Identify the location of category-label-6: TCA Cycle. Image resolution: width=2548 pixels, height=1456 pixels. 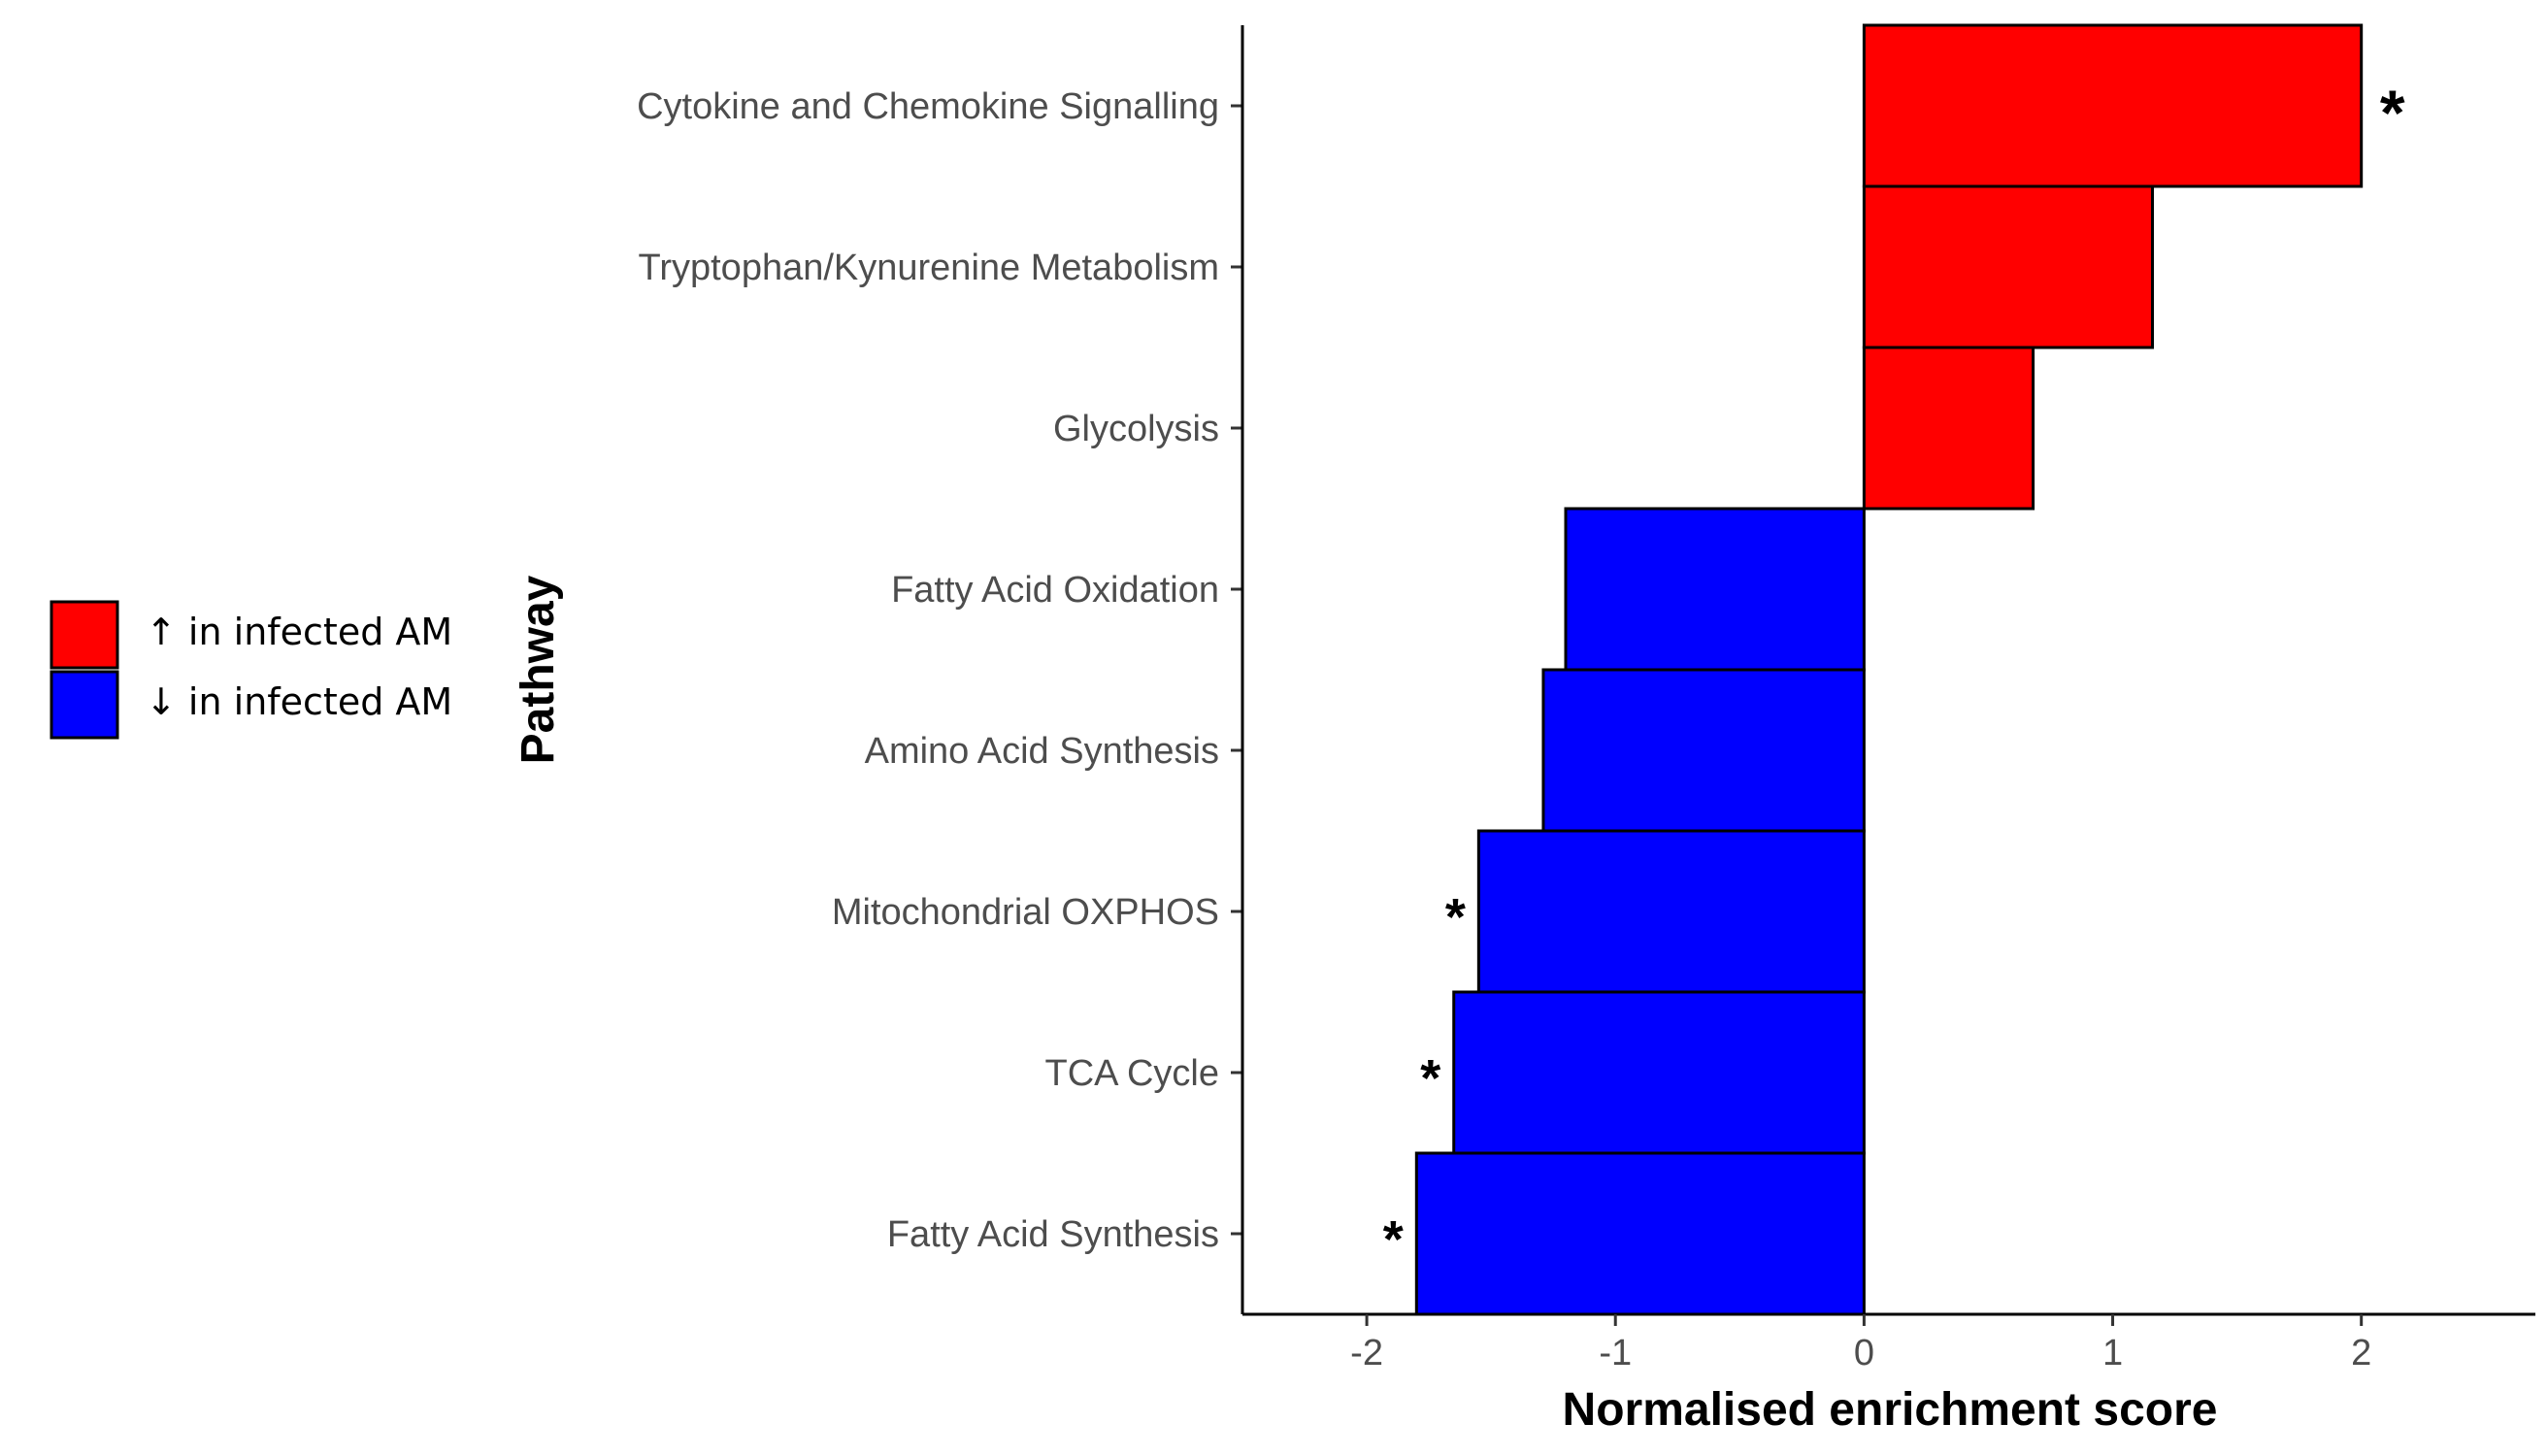
(1132, 1073).